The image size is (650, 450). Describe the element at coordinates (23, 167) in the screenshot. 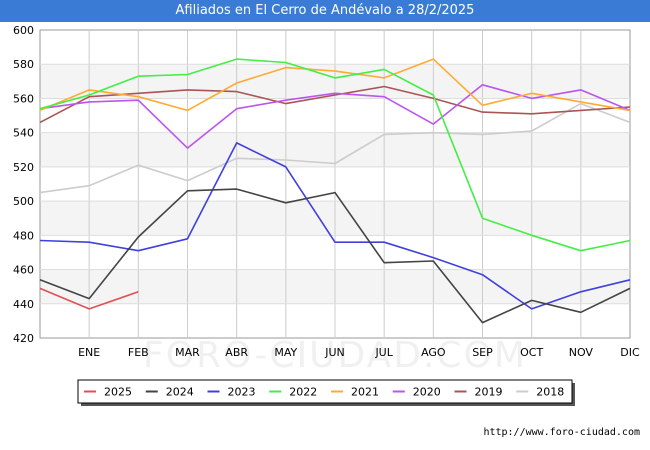

I see `y-tick-label: 520` at that location.